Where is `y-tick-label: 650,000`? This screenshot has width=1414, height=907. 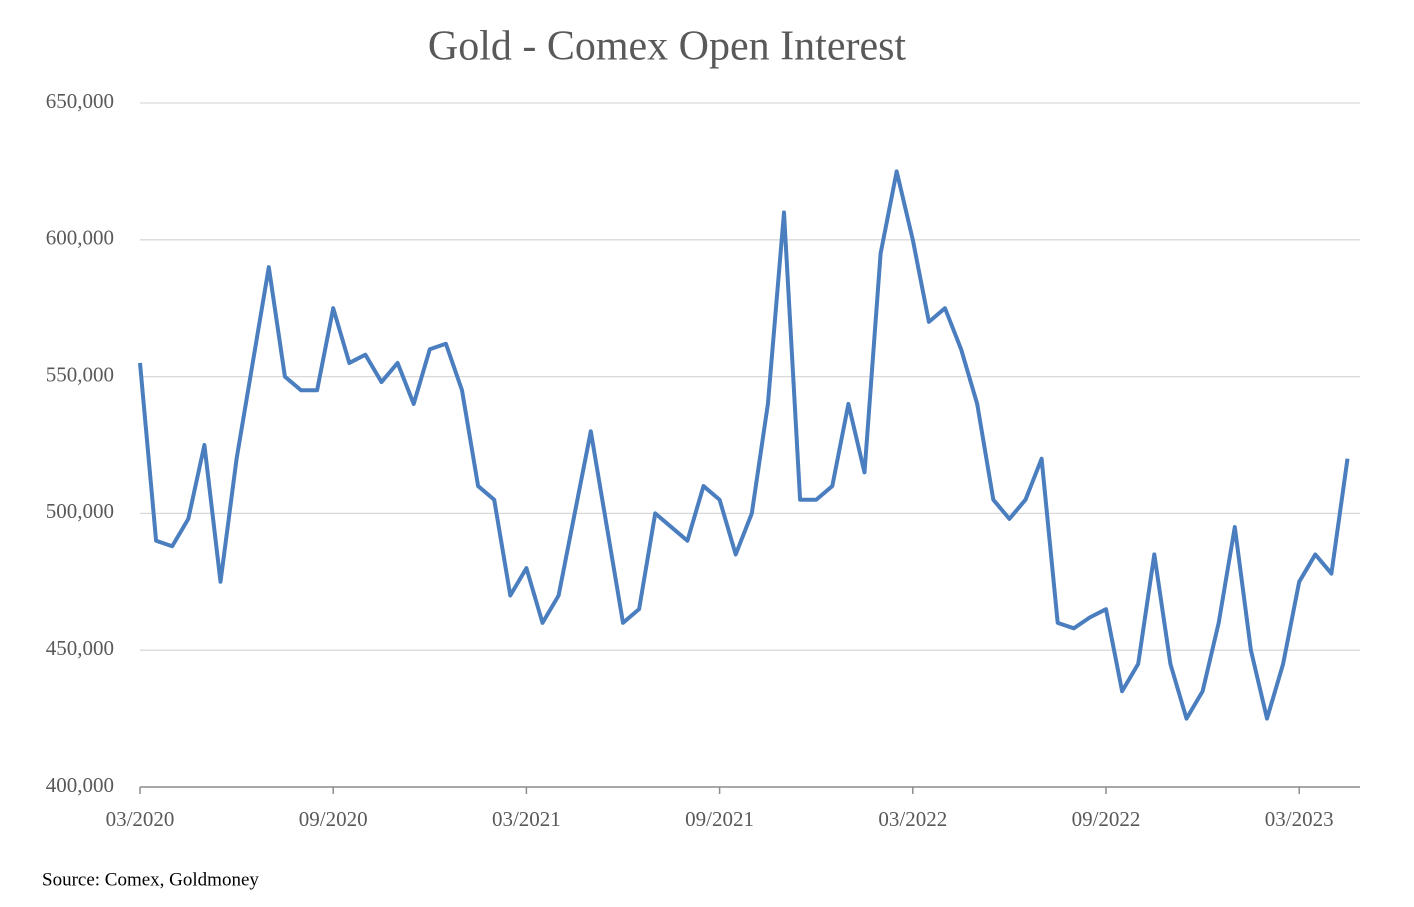
y-tick-label: 650,000 is located at coordinates (80, 101).